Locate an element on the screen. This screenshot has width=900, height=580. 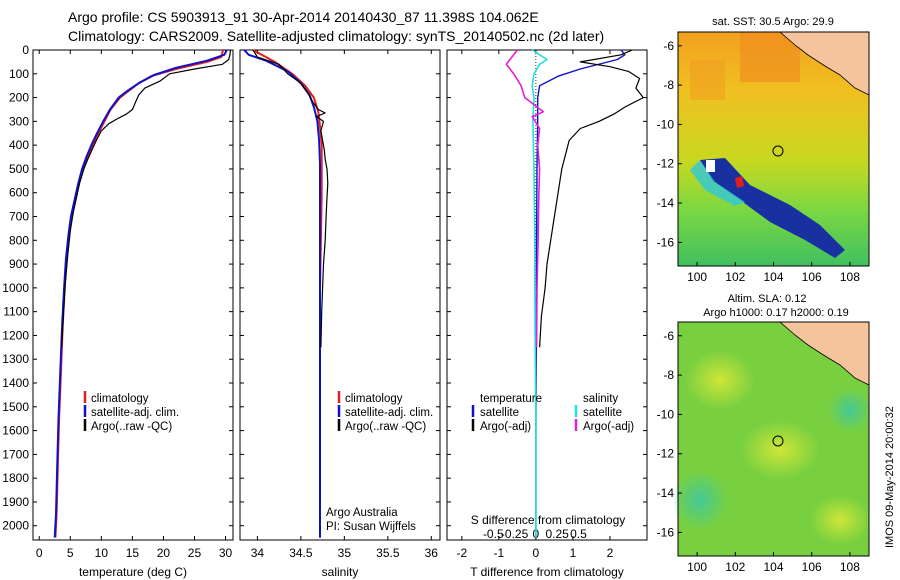
x-tick-label: 34.5 is located at coordinates (301, 553).